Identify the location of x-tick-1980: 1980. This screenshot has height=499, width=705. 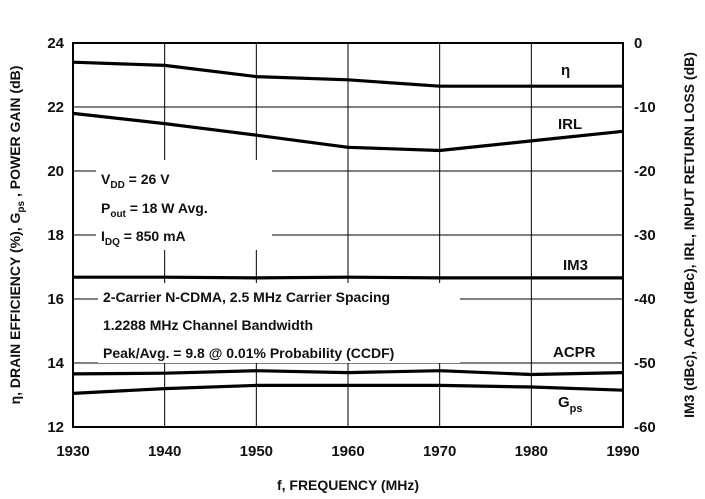
(531, 451).